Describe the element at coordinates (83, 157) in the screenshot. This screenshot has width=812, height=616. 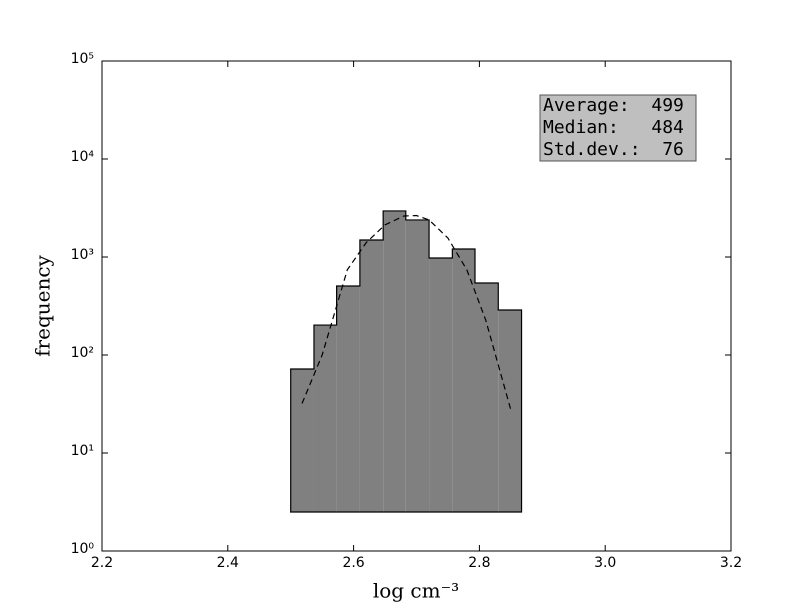
I see `y-tick-label: 10⁴` at that location.